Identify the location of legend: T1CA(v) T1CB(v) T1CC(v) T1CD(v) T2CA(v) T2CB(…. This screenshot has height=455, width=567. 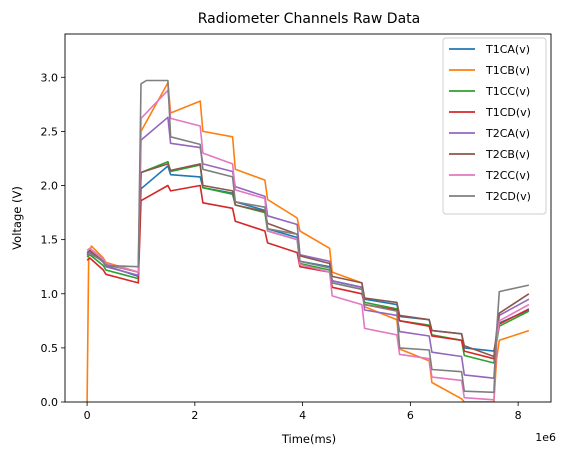
(494, 126).